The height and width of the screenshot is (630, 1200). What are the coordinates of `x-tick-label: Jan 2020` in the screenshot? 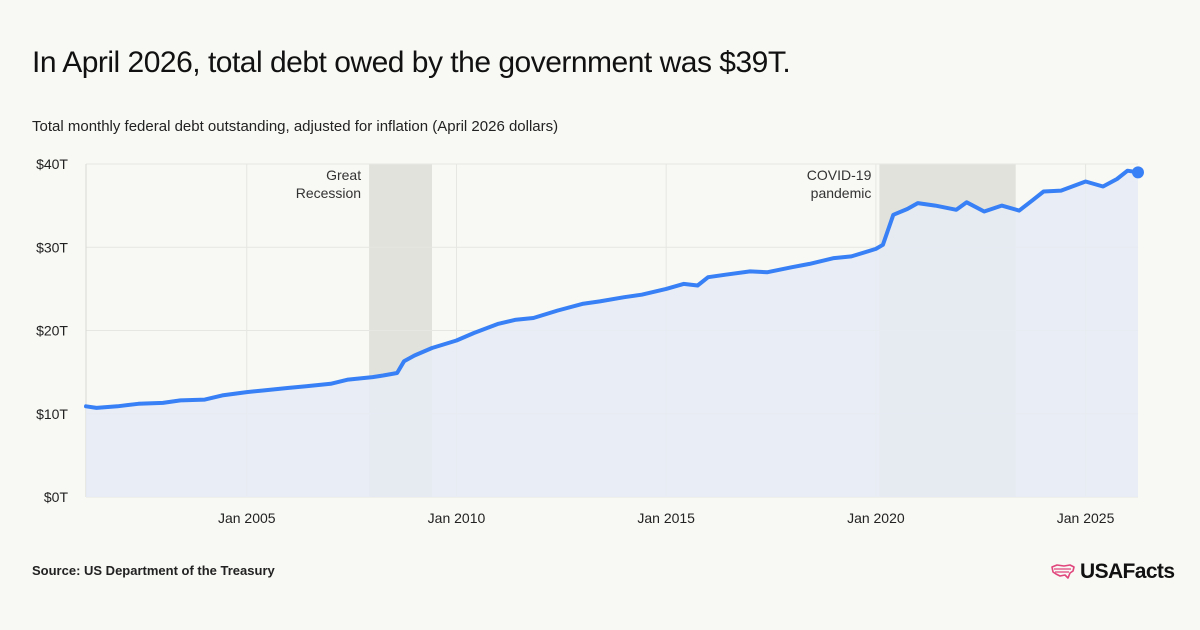 It's located at (876, 518).